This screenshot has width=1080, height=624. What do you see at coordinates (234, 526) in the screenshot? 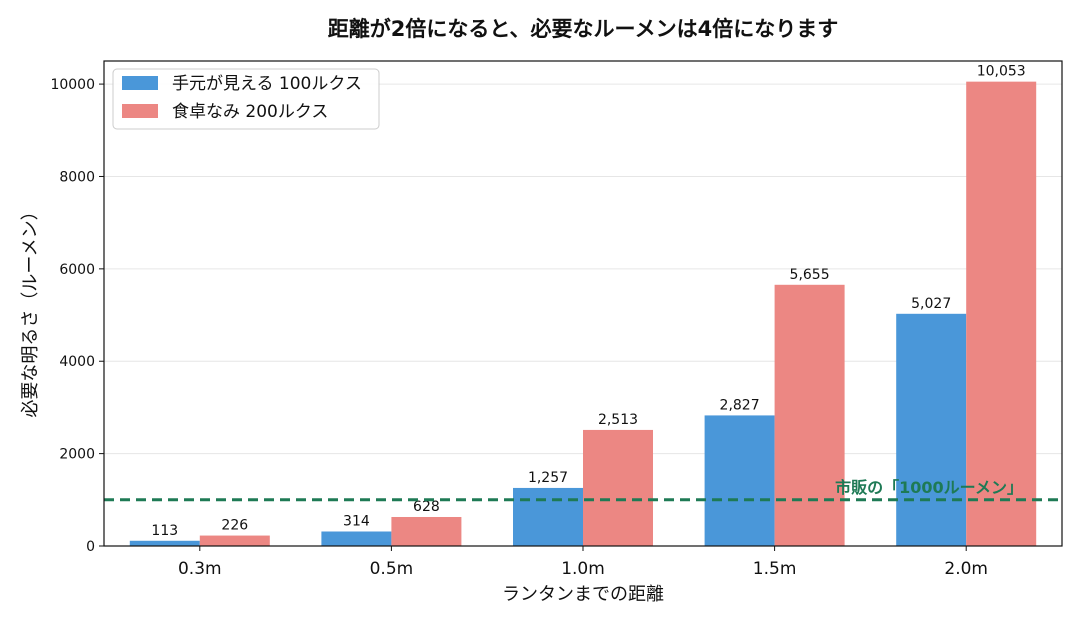
I see `data-label: 226` at bounding box center [234, 526].